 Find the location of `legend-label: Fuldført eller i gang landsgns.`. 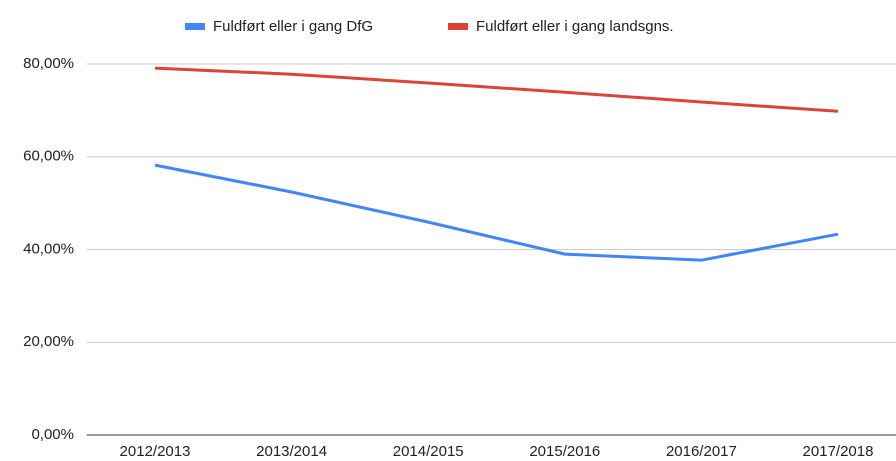

legend-label: Fuldført eller i gang landsgns. is located at coordinates (575, 26).